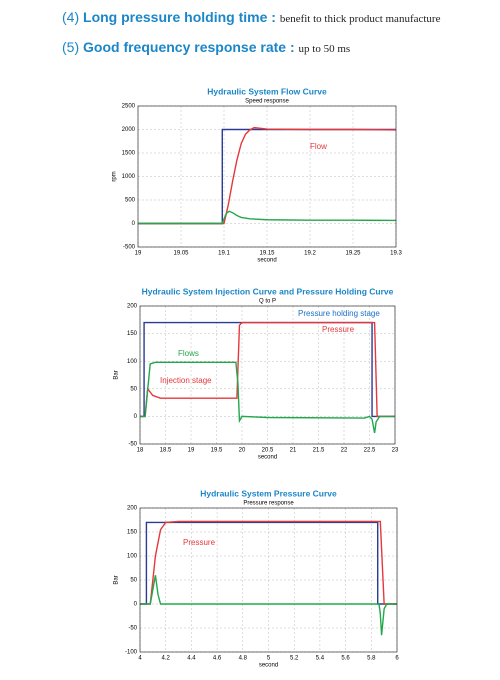  What do you see at coordinates (131, 653) in the screenshot?
I see `y-tick-label: -100` at bounding box center [131, 653].